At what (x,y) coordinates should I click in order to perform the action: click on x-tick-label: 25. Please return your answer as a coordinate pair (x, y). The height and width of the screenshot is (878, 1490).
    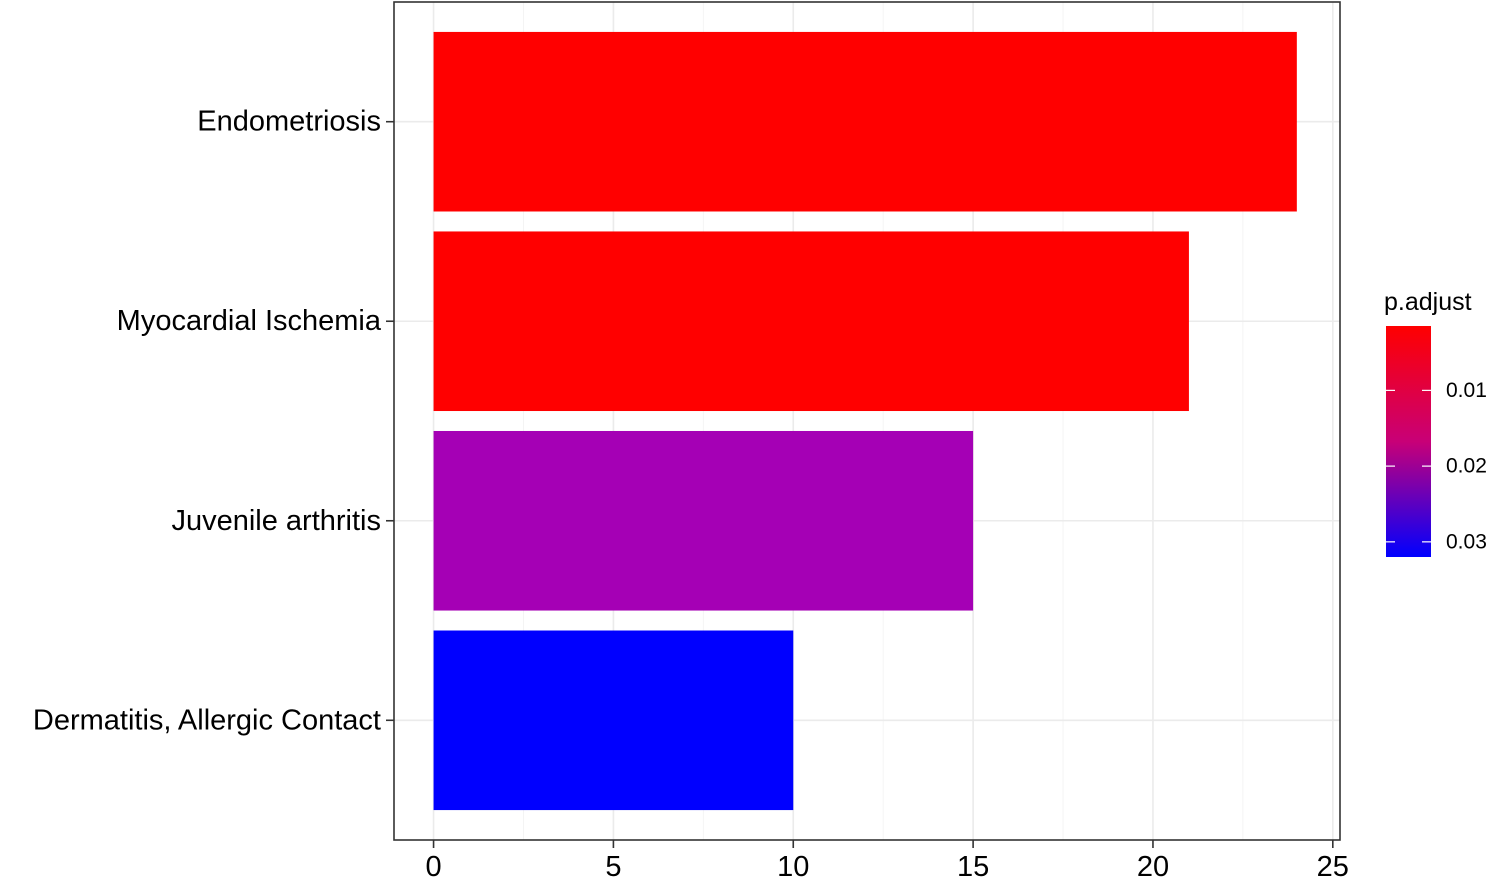
    Looking at the image, I should click on (1333, 864).